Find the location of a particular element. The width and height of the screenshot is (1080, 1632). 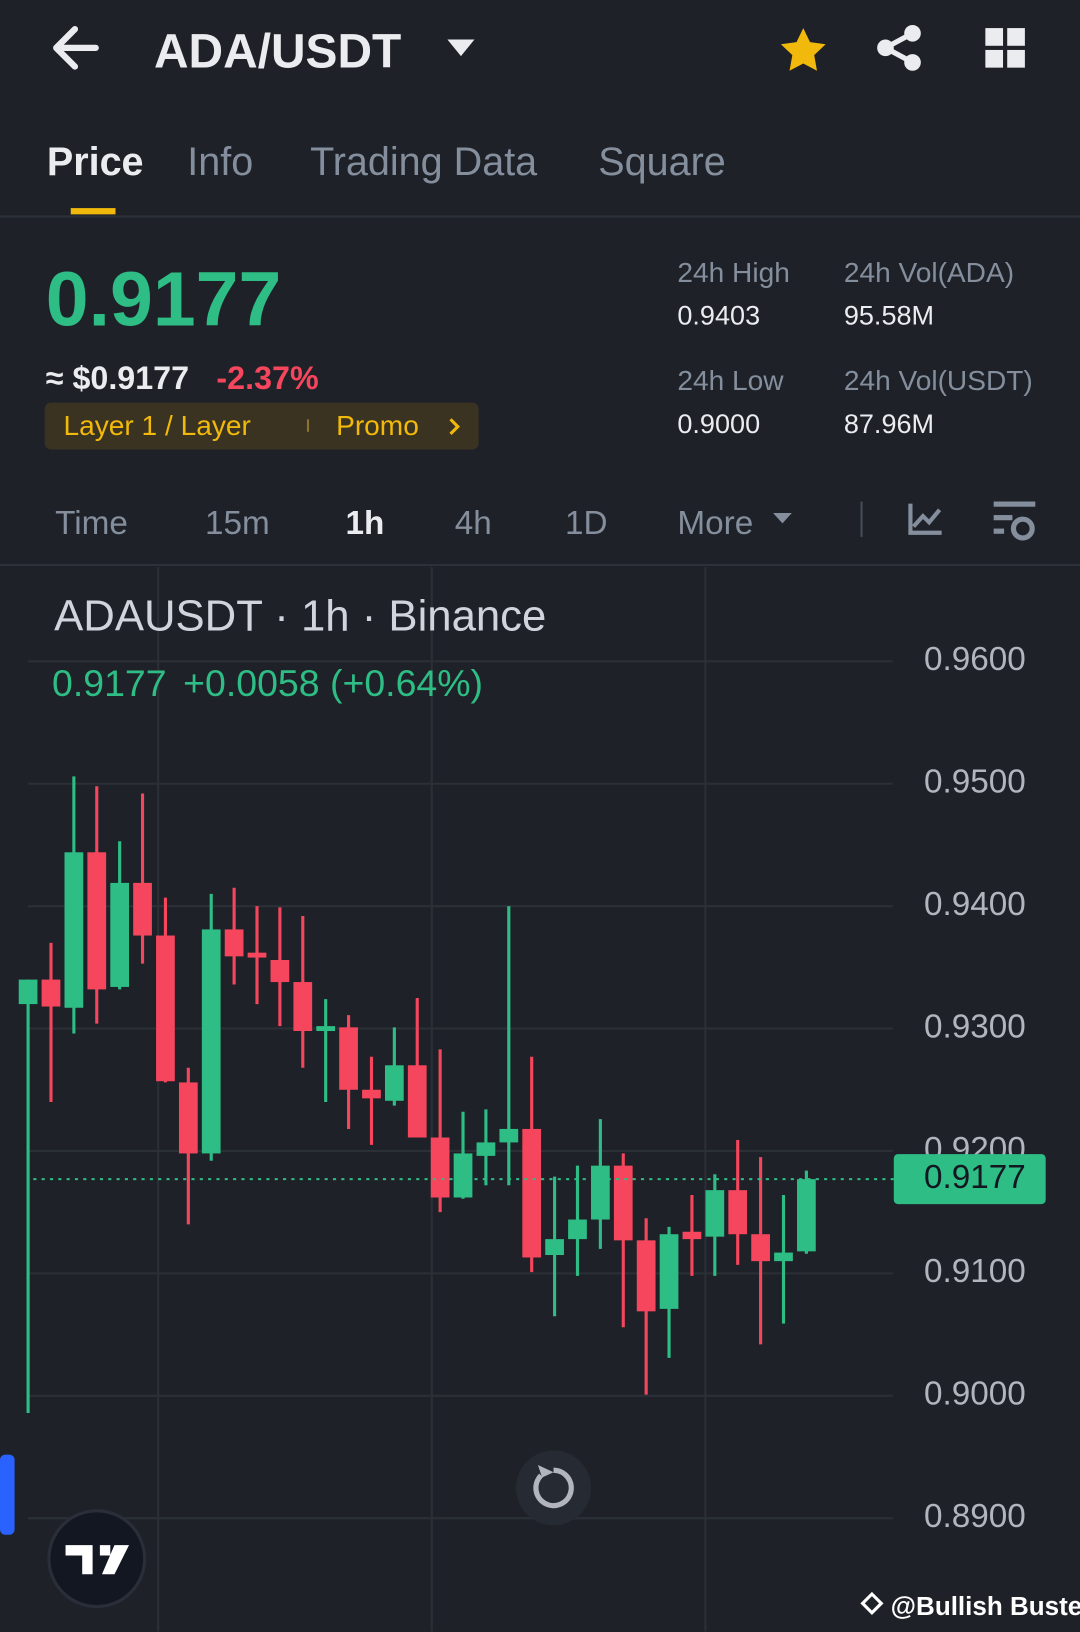

dropdown-icon is located at coordinates (461, 48).